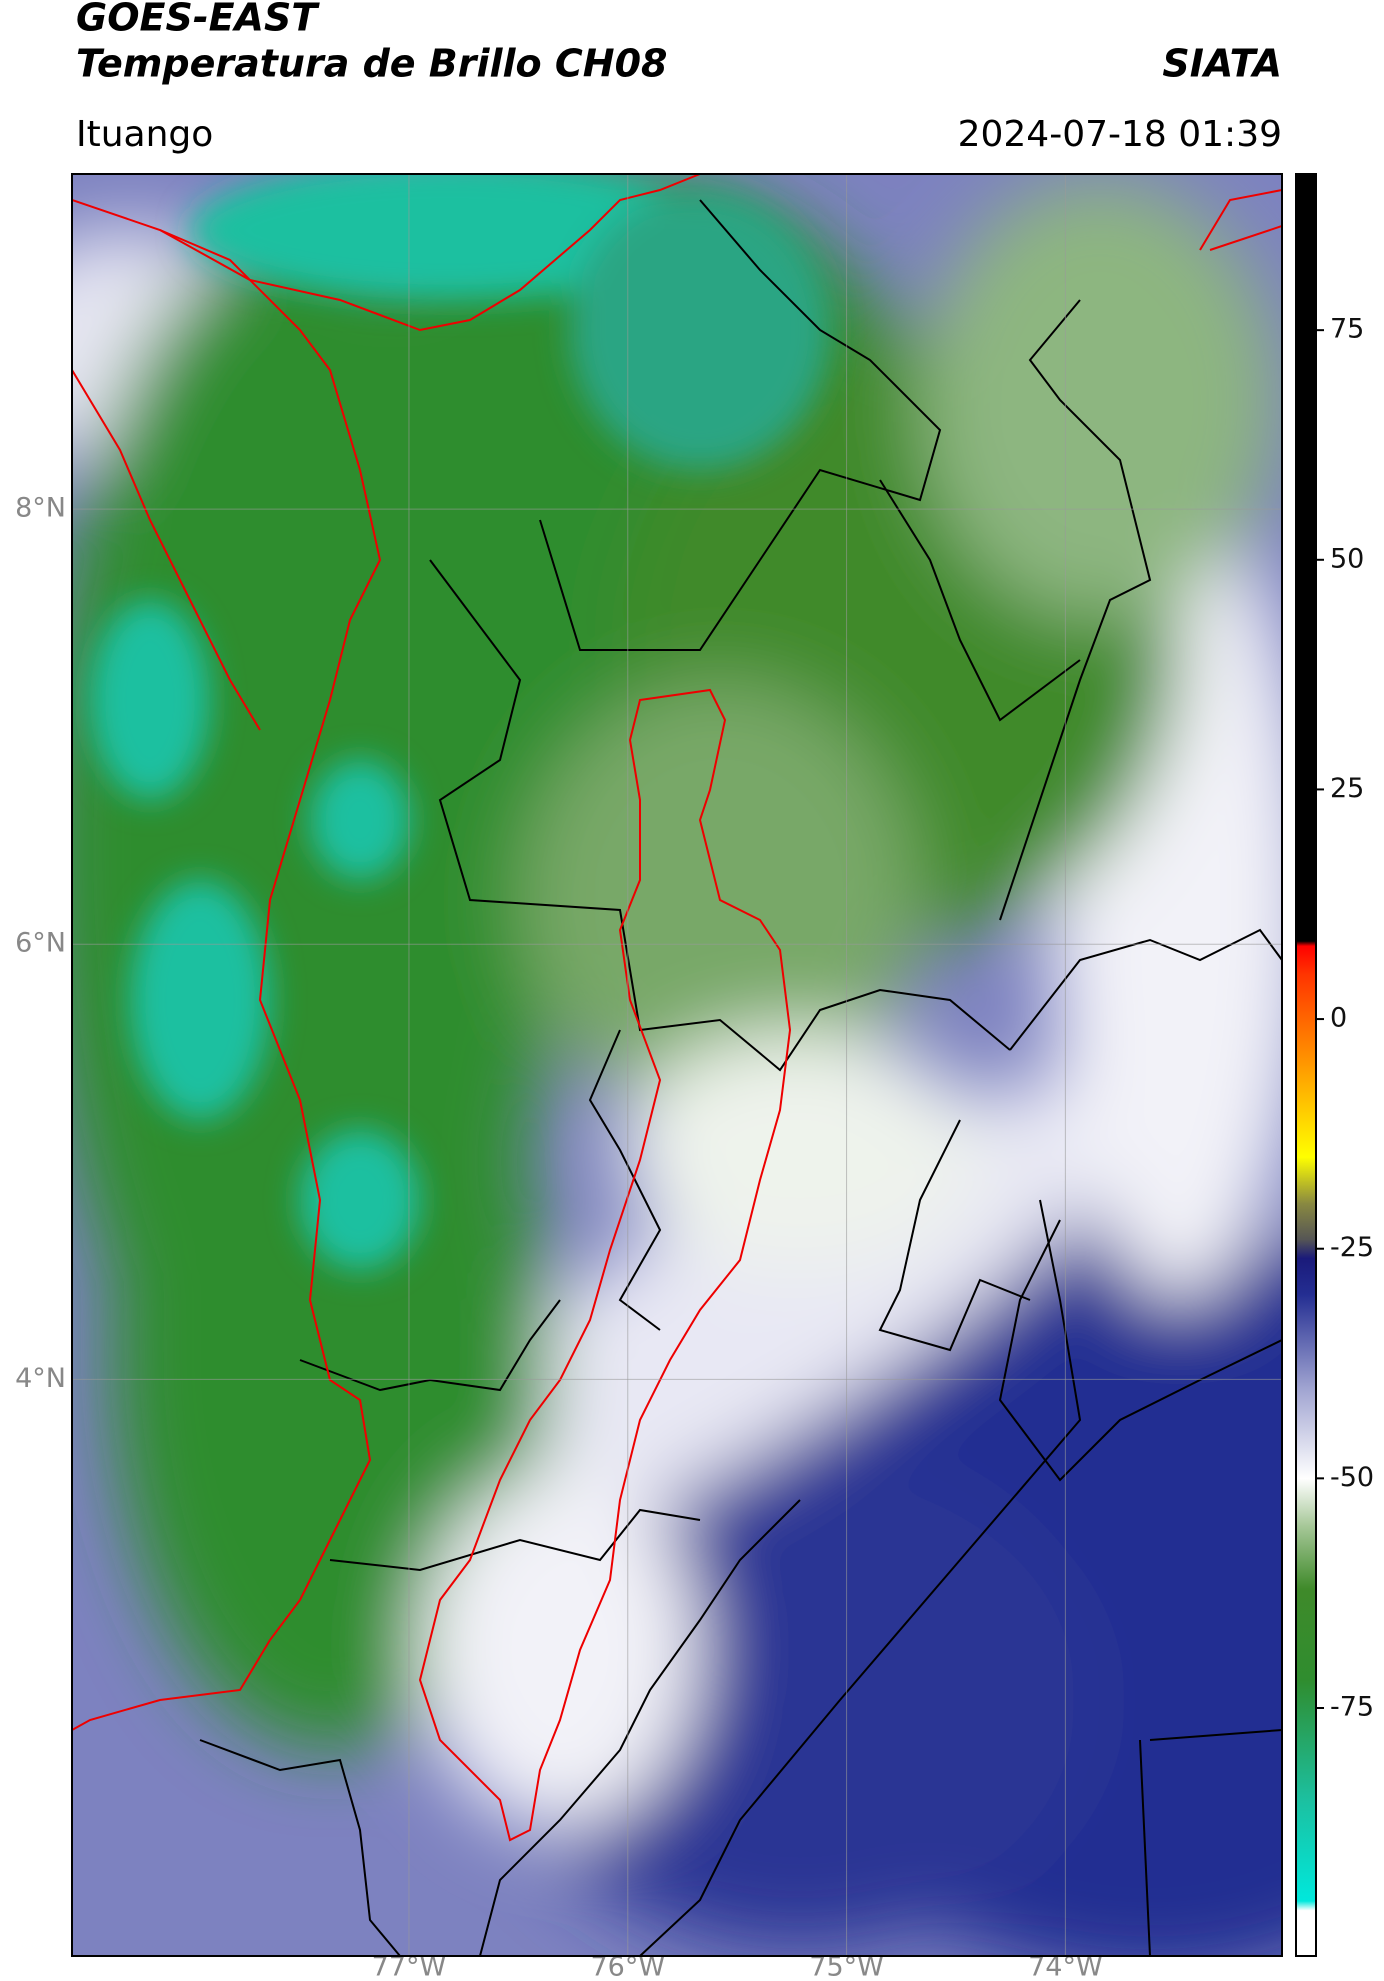  I want to click on y-tick-label: 6°N, so click(40, 943).